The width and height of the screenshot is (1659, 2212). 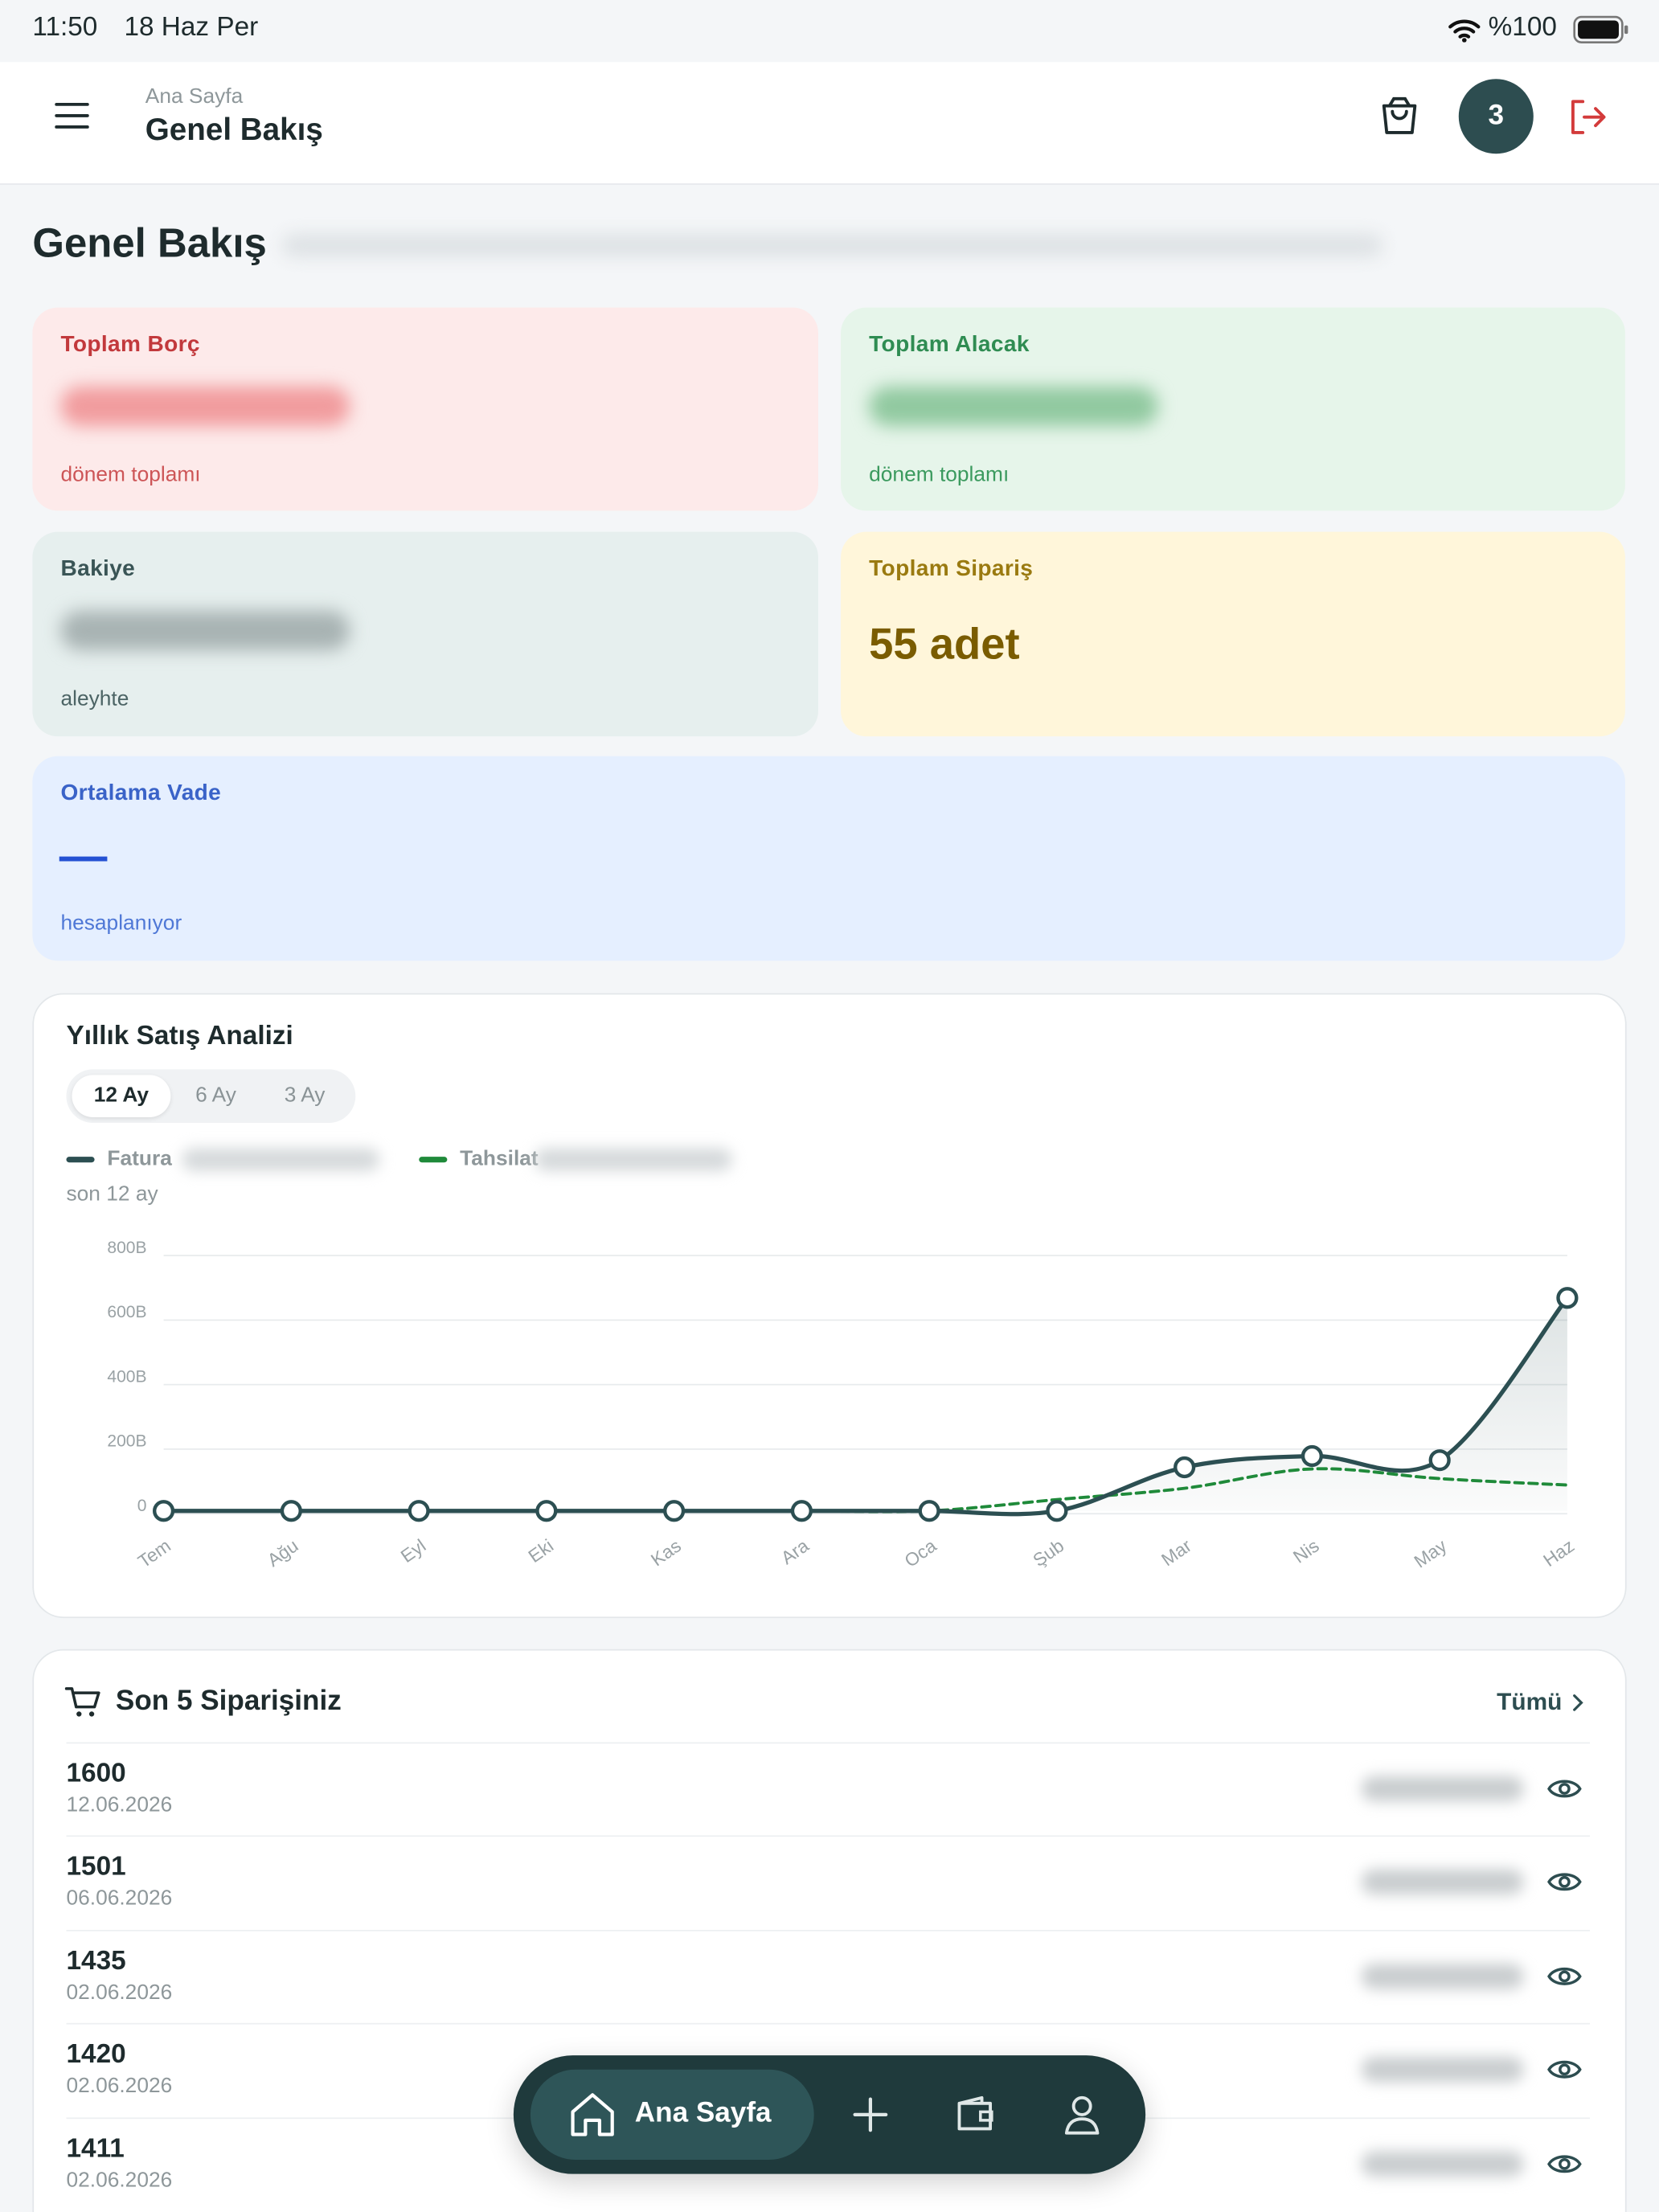 What do you see at coordinates (65, 27) in the screenshot?
I see `status-time: 11:50` at bounding box center [65, 27].